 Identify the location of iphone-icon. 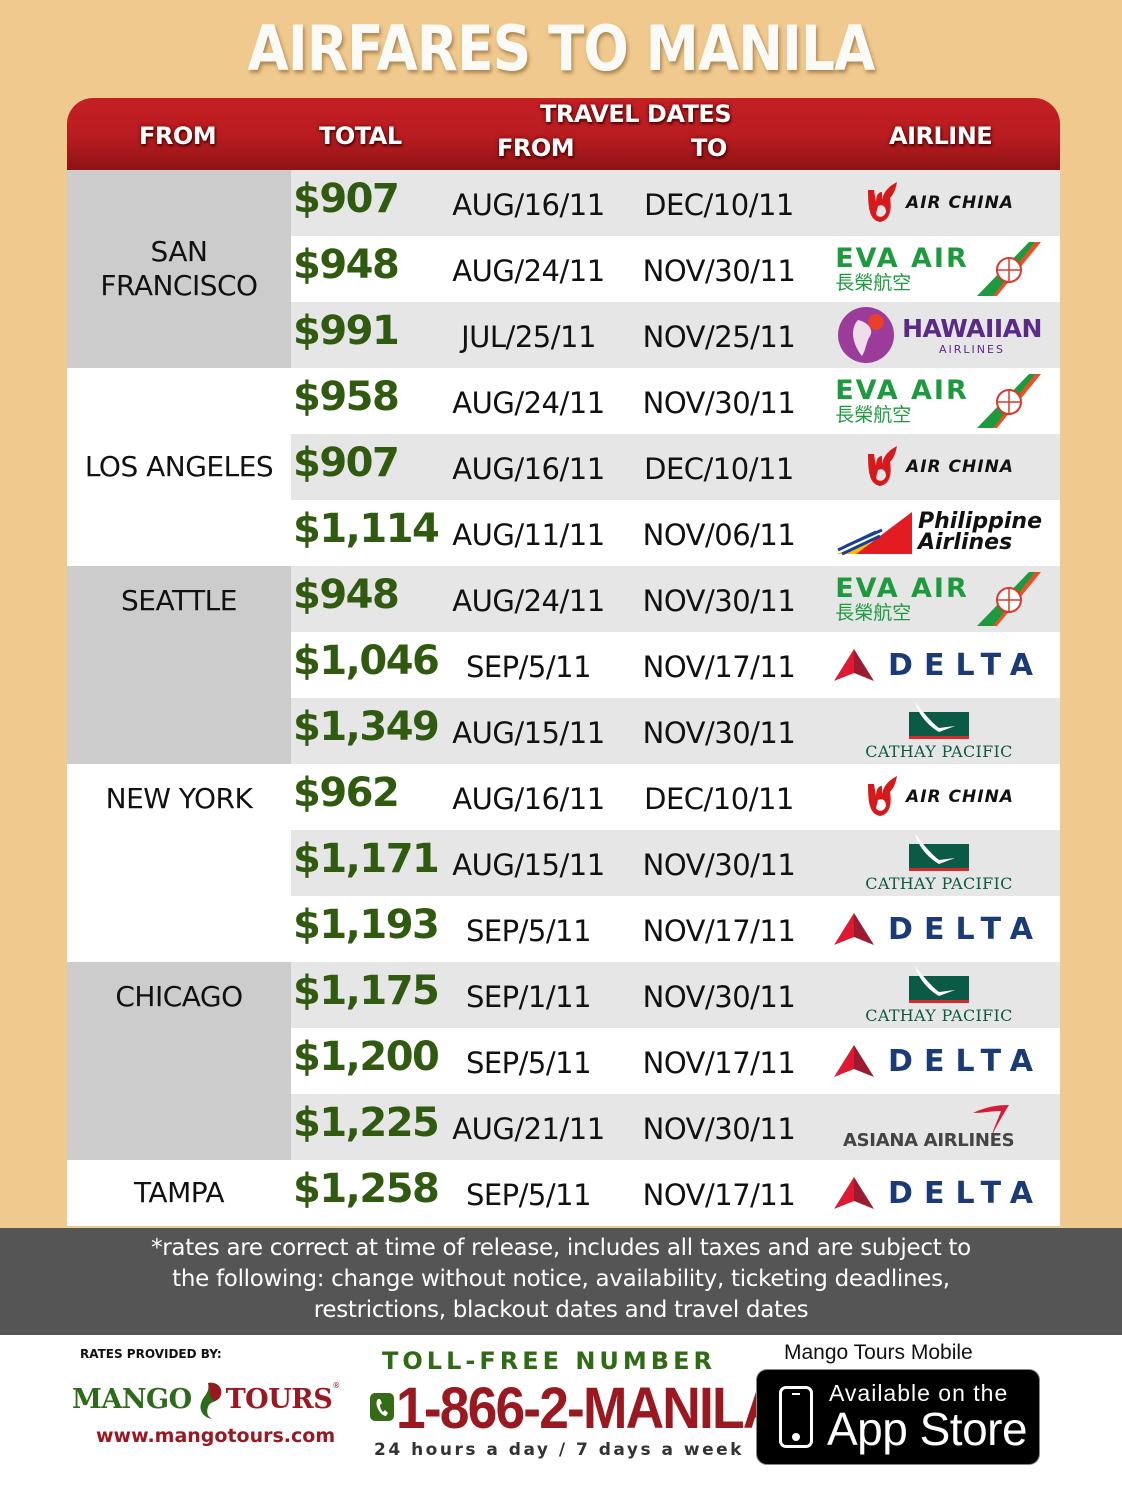
(796, 1417).